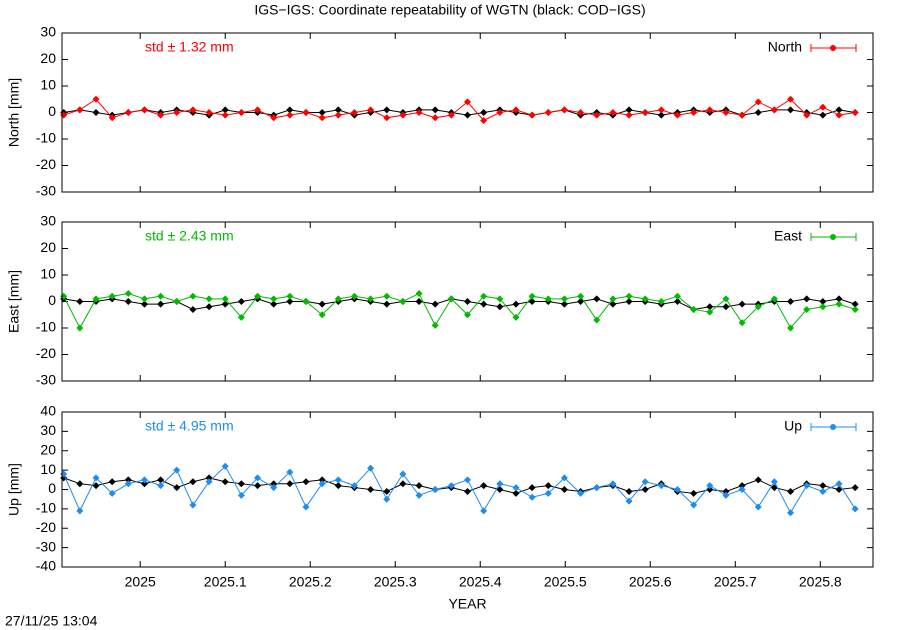 Image resolution: width=900 pixels, height=630 pixels. I want to click on y-axis-label: Up [mm], so click(14, 489).